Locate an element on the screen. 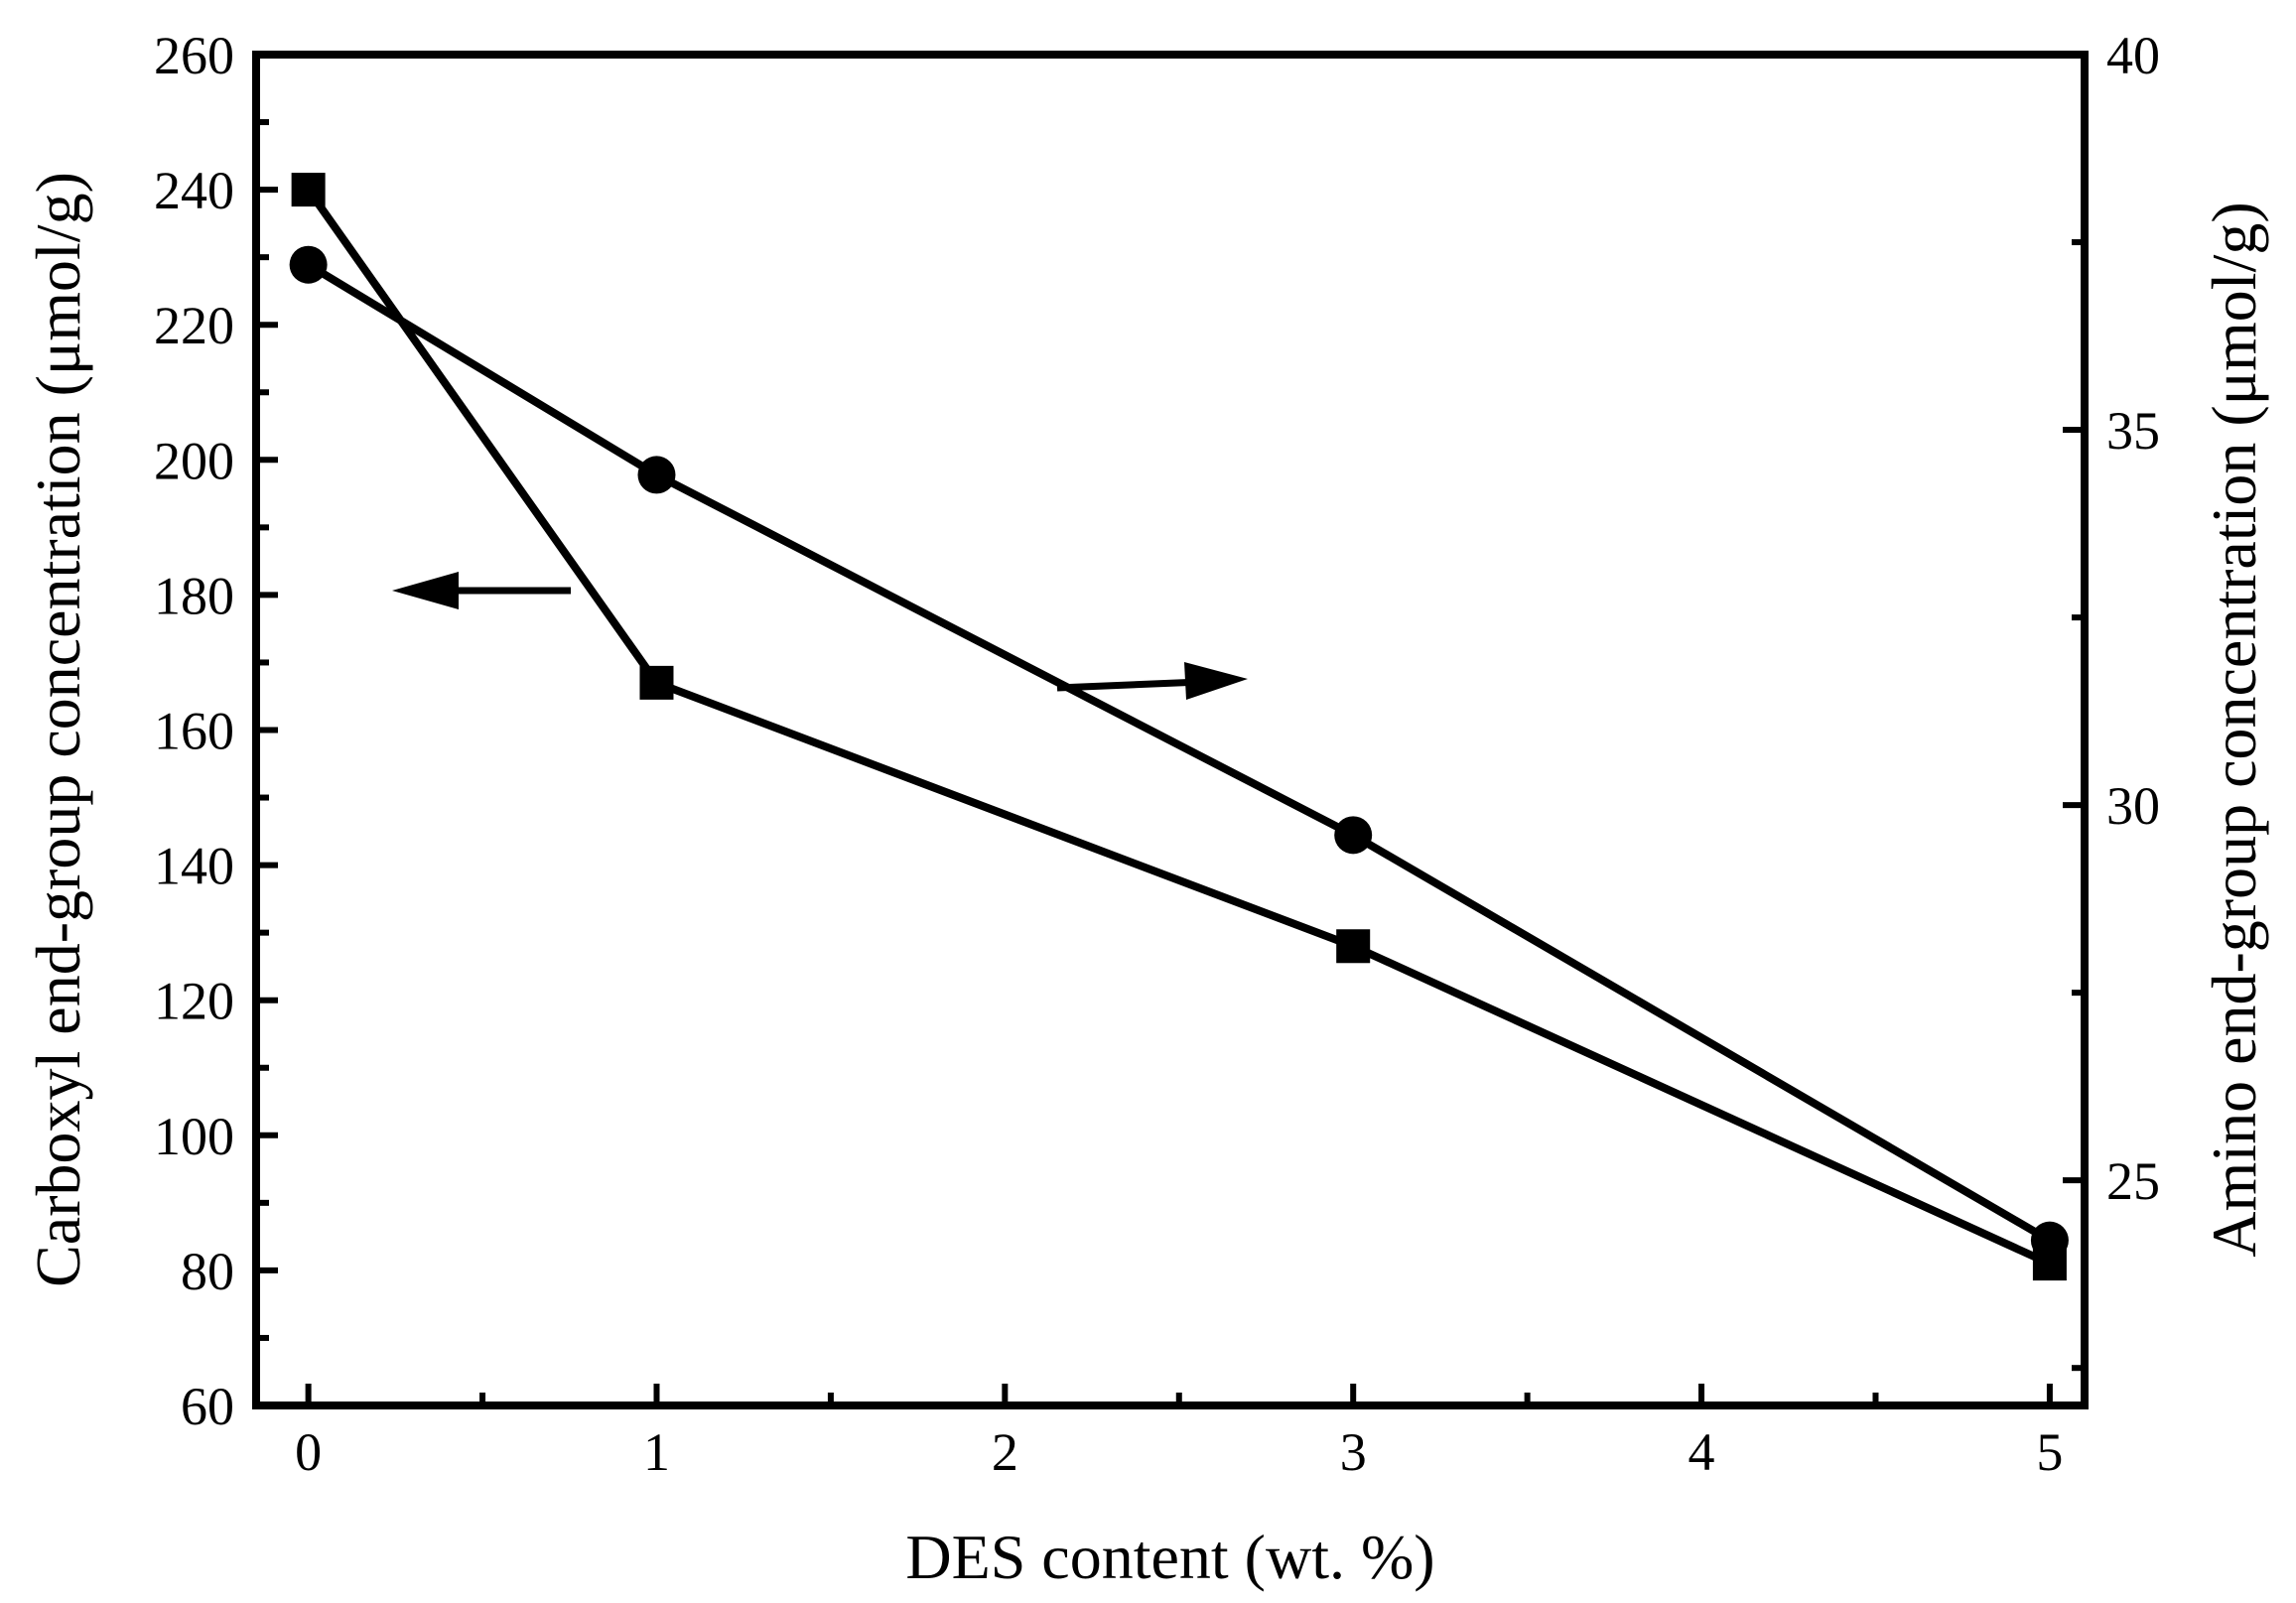  y2-tick-label: 25 is located at coordinates (2133, 1181).